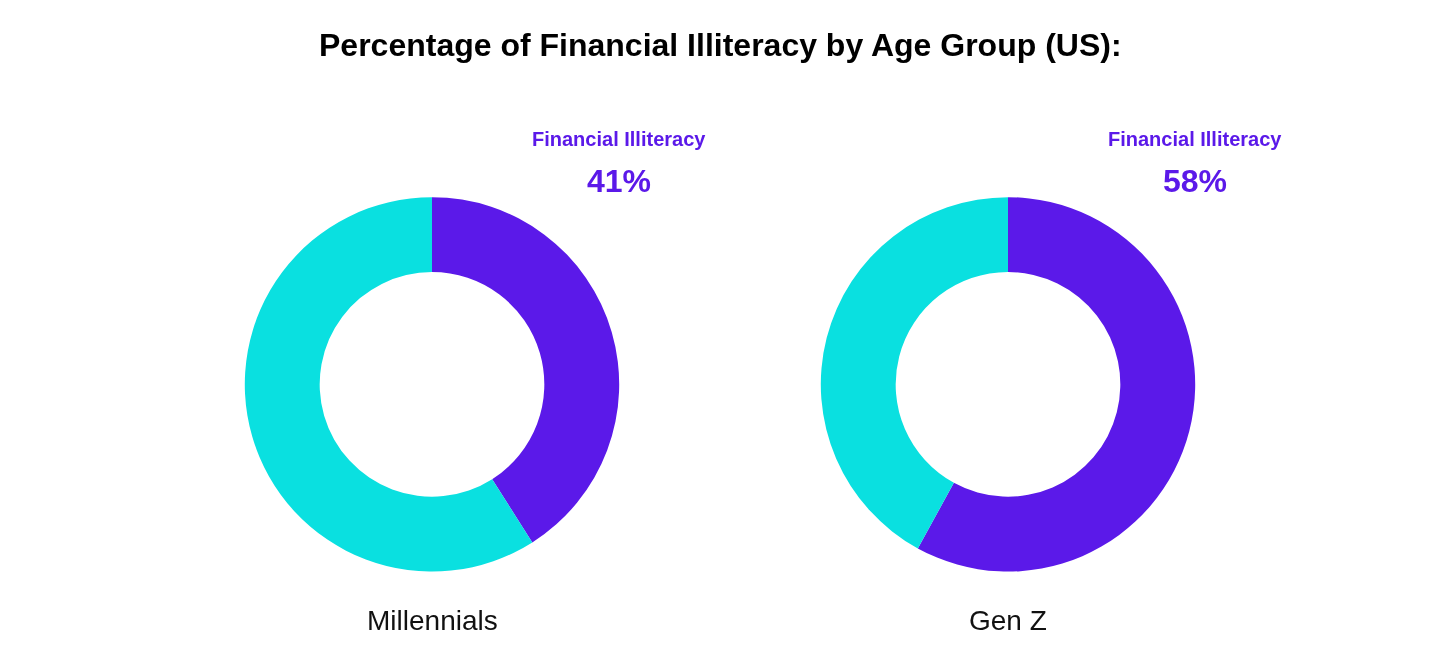 This screenshot has width=1440, height=646. What do you see at coordinates (432, 620) in the screenshot?
I see `text: Millennials` at bounding box center [432, 620].